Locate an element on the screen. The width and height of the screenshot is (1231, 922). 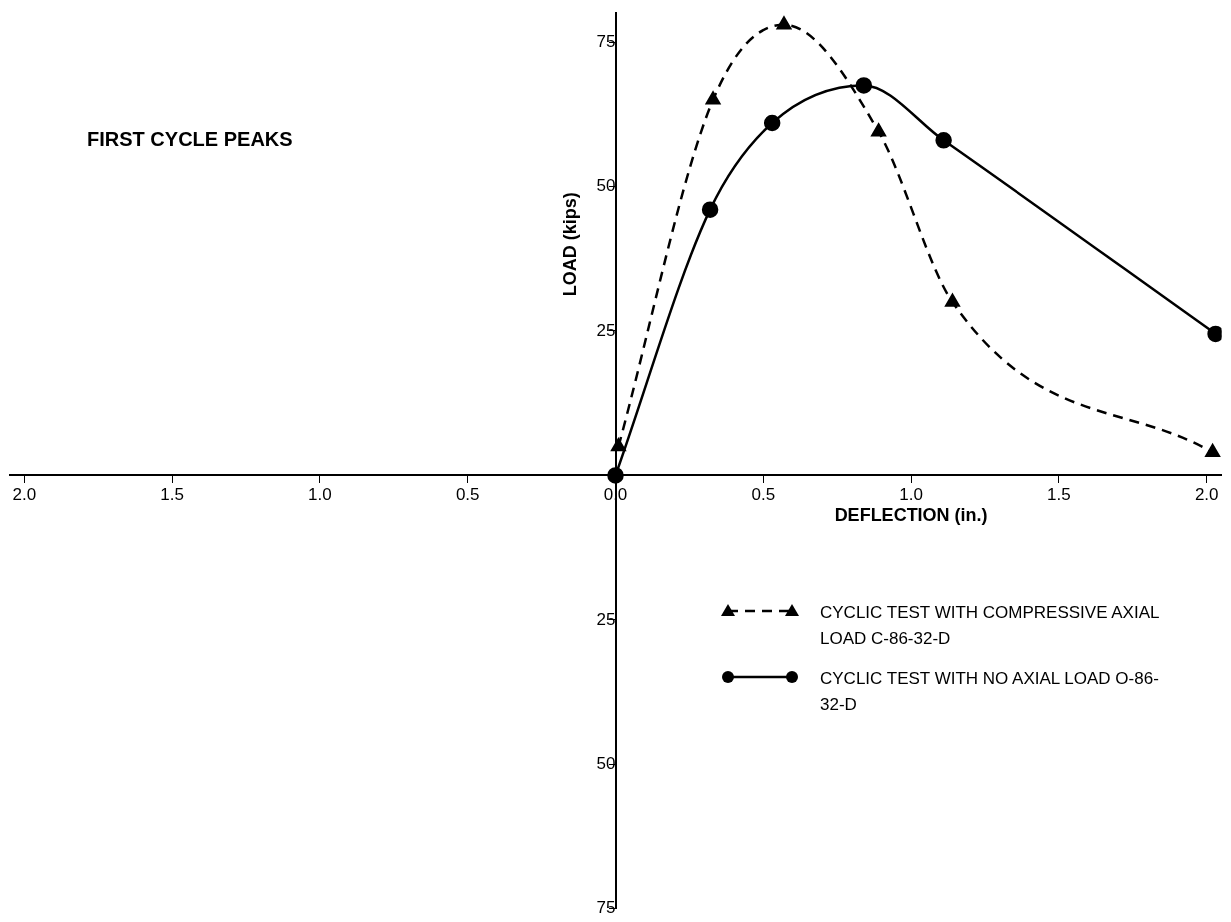
legend-label: CYCLIC TEST WITH COMPRESSIVE AXIAL LOAD C-86-32-D is located at coordinates (990, 626).